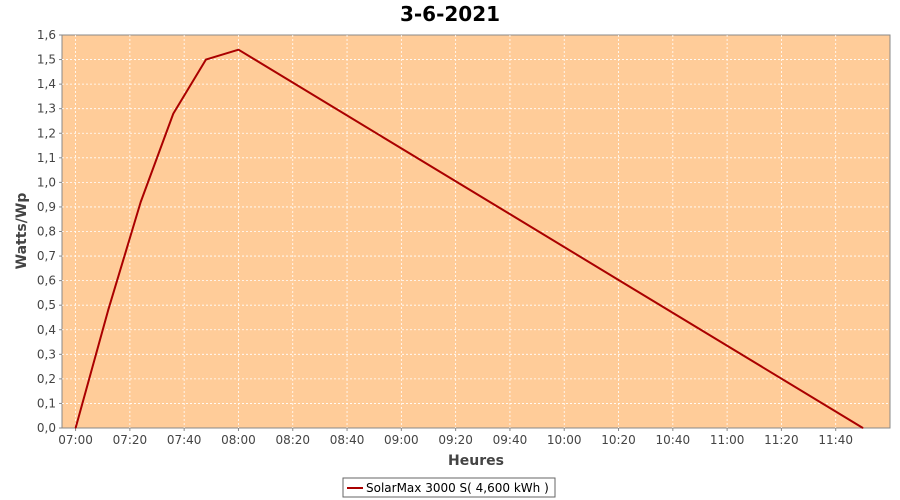 This screenshot has height=500, width=900. I want to click on legend: SolarMax 3000 S( 4,600 kWh ), so click(449, 487).